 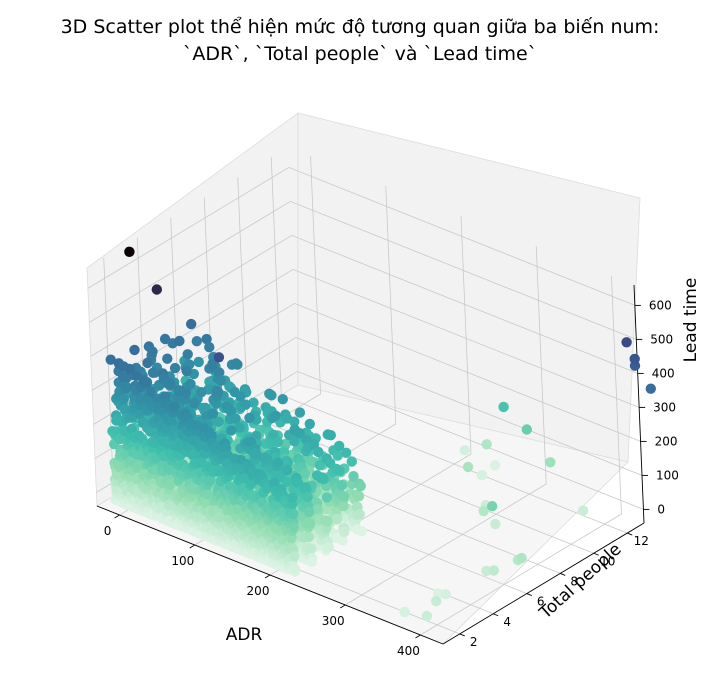 What do you see at coordinates (639, 404) in the screenshot?
I see `z-axis-line` at bounding box center [639, 404].